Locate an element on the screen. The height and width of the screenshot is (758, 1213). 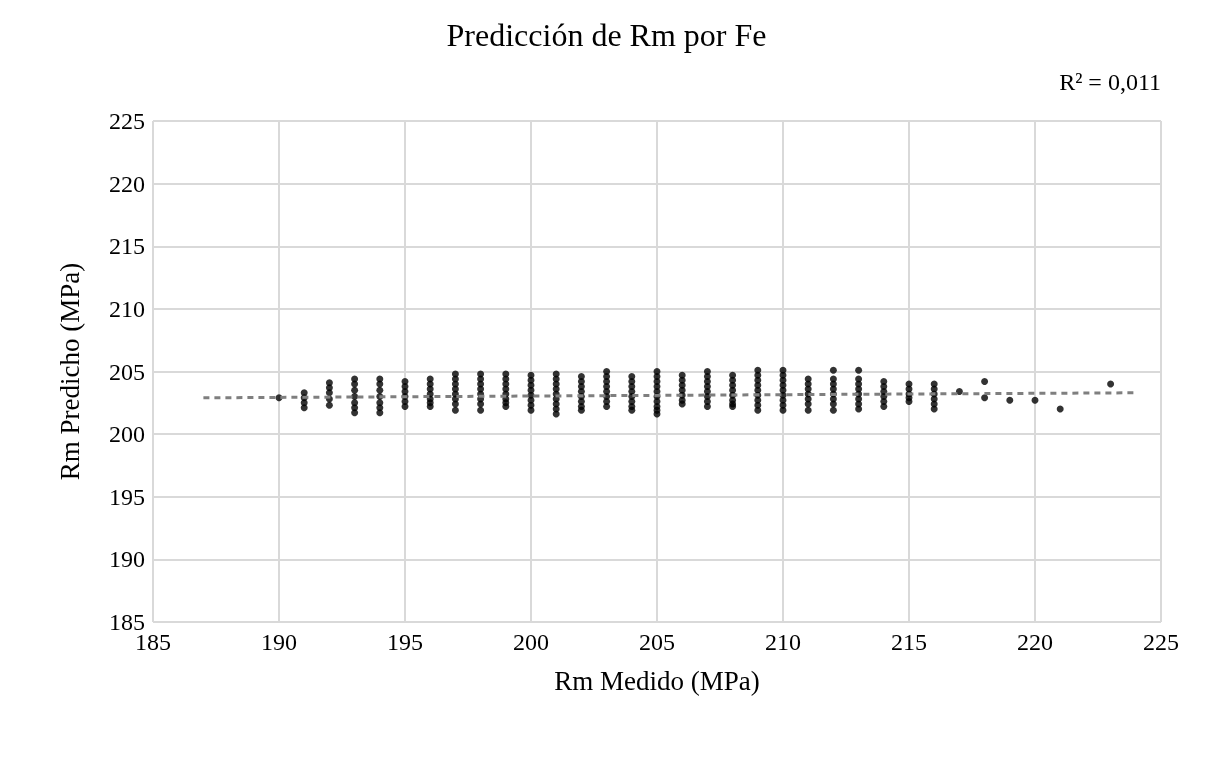
x-axis-title: Rm Medido (MPa) is located at coordinates (657, 680).